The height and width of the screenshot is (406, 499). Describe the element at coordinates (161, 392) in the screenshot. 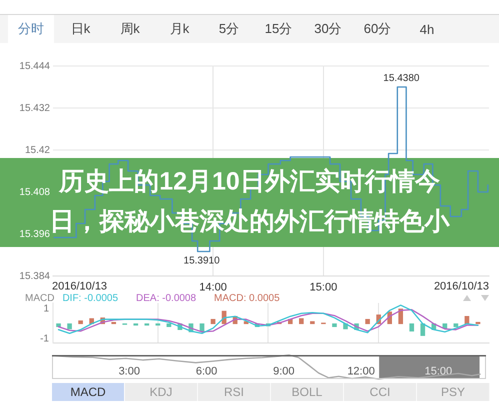

I see `tab: KDJ` at that location.